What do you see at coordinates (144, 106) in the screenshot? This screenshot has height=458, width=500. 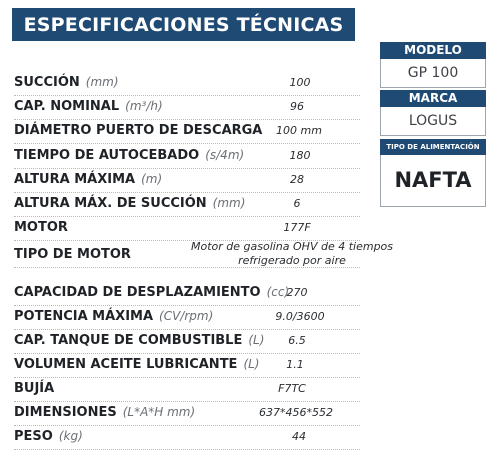 I see `spec-unit: (m³/h)` at bounding box center [144, 106].